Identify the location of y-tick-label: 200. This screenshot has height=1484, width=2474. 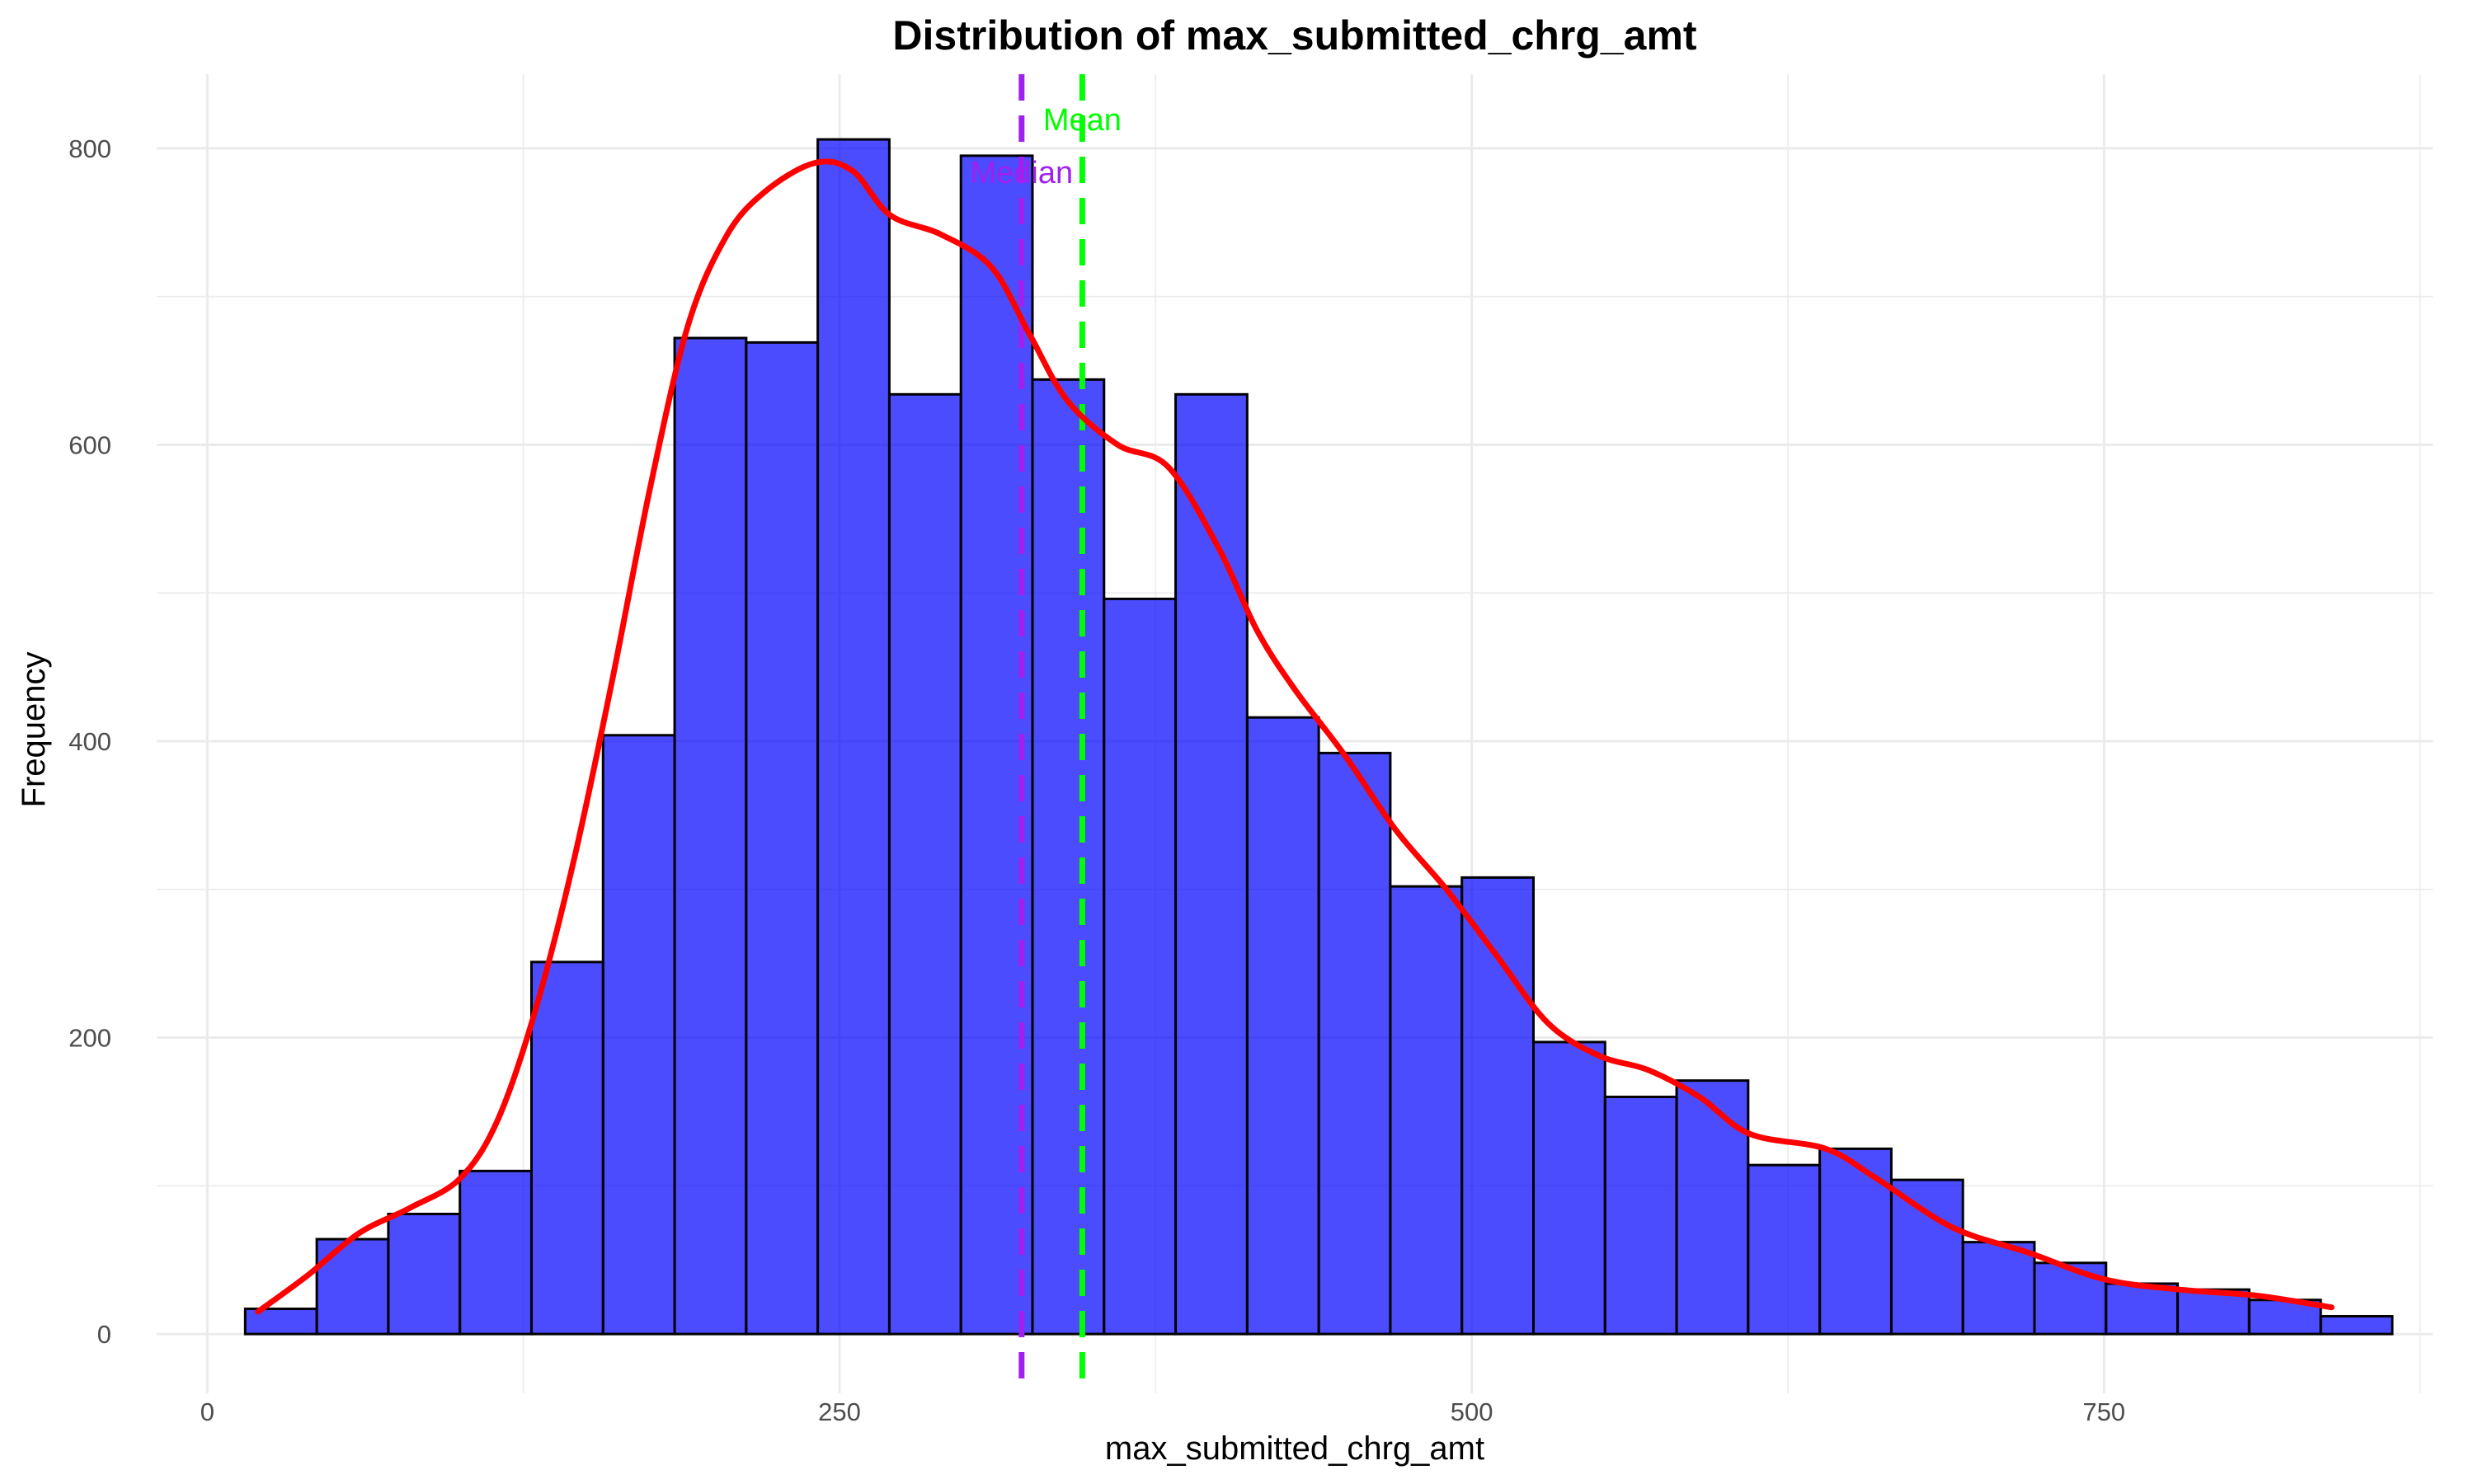
(89, 1038).